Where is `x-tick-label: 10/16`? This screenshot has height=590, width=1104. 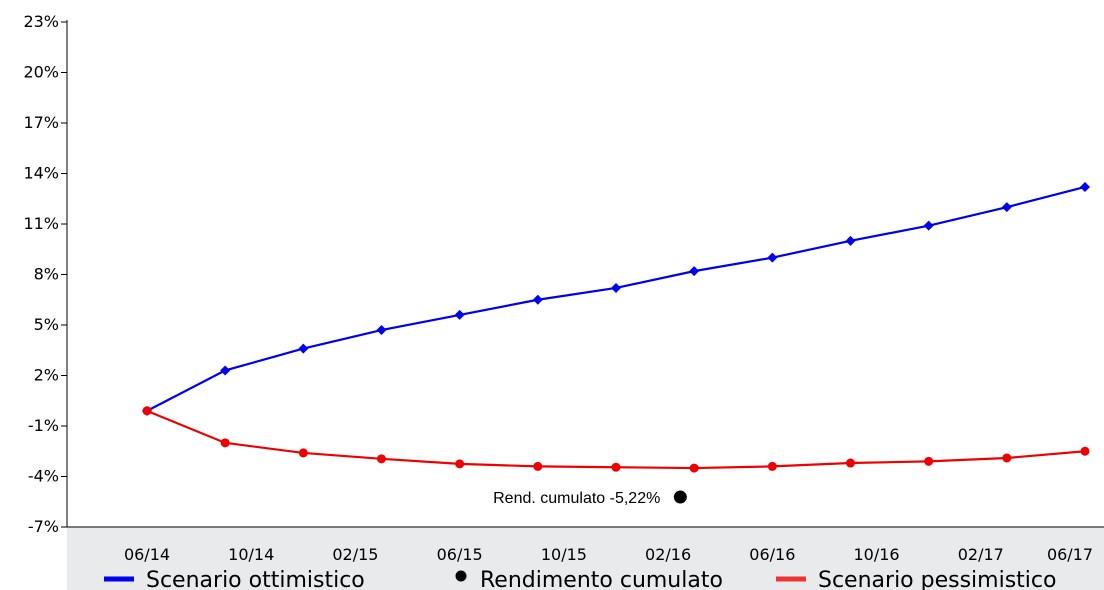
x-tick-label: 10/16 is located at coordinates (877, 554).